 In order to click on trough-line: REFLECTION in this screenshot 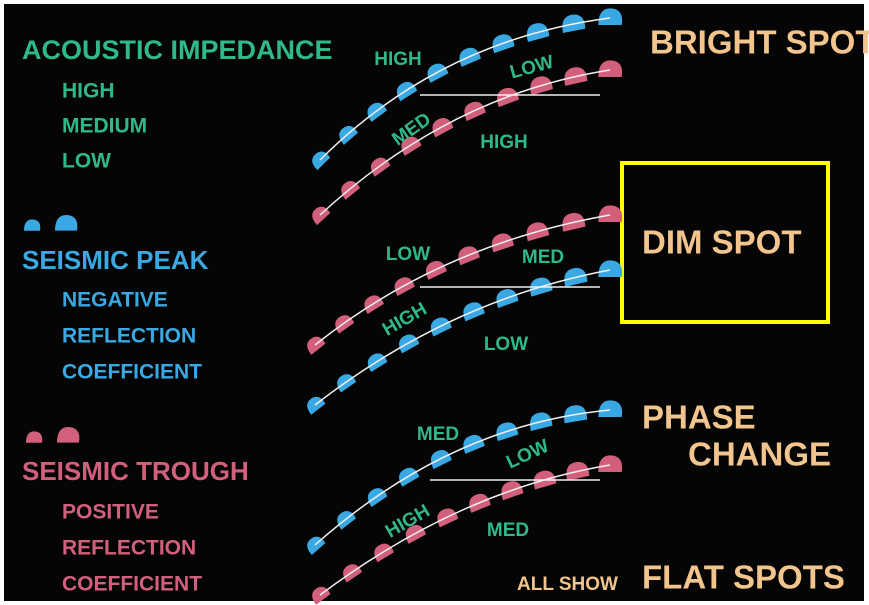, I will do `click(129, 548)`.